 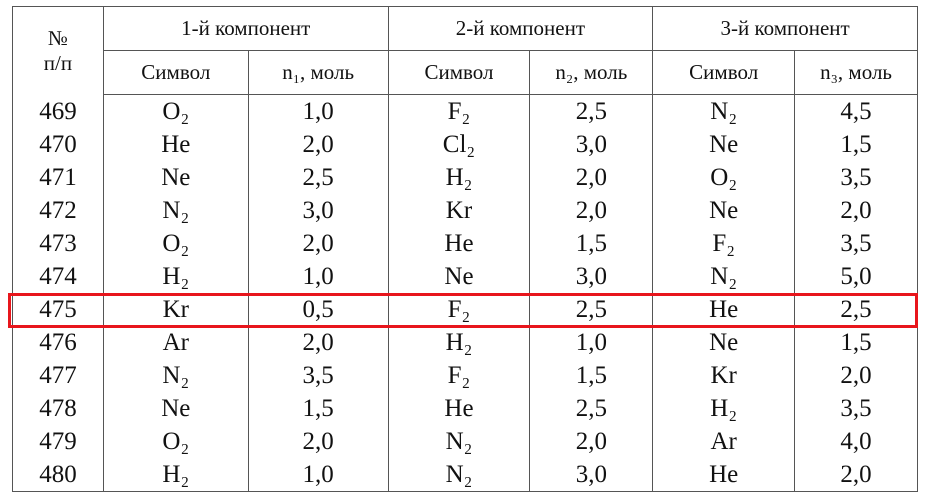 What do you see at coordinates (58, 62) in the screenshot?
I see `number-abbr: п/п` at bounding box center [58, 62].